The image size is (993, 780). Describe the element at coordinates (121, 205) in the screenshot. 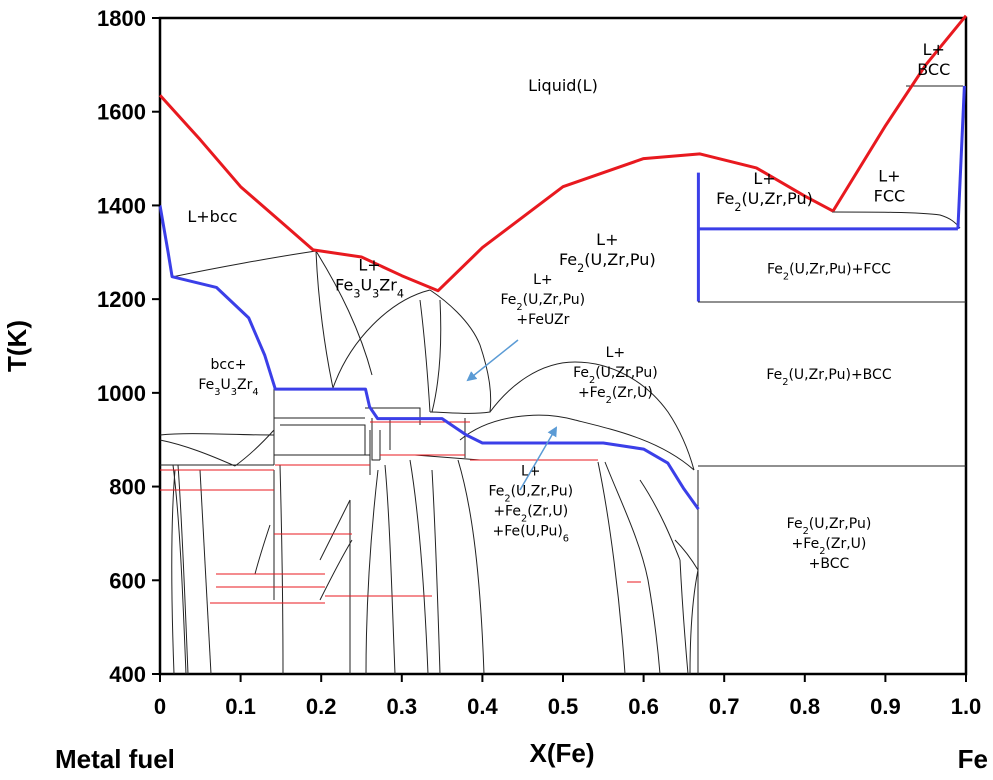

I see `y-tick-label: 1400` at that location.